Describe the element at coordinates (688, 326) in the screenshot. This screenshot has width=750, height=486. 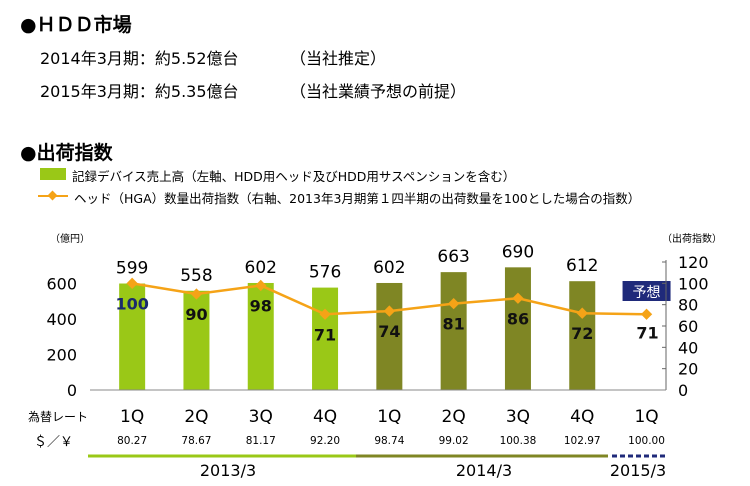
I see `right-tick-label: 60` at that location.